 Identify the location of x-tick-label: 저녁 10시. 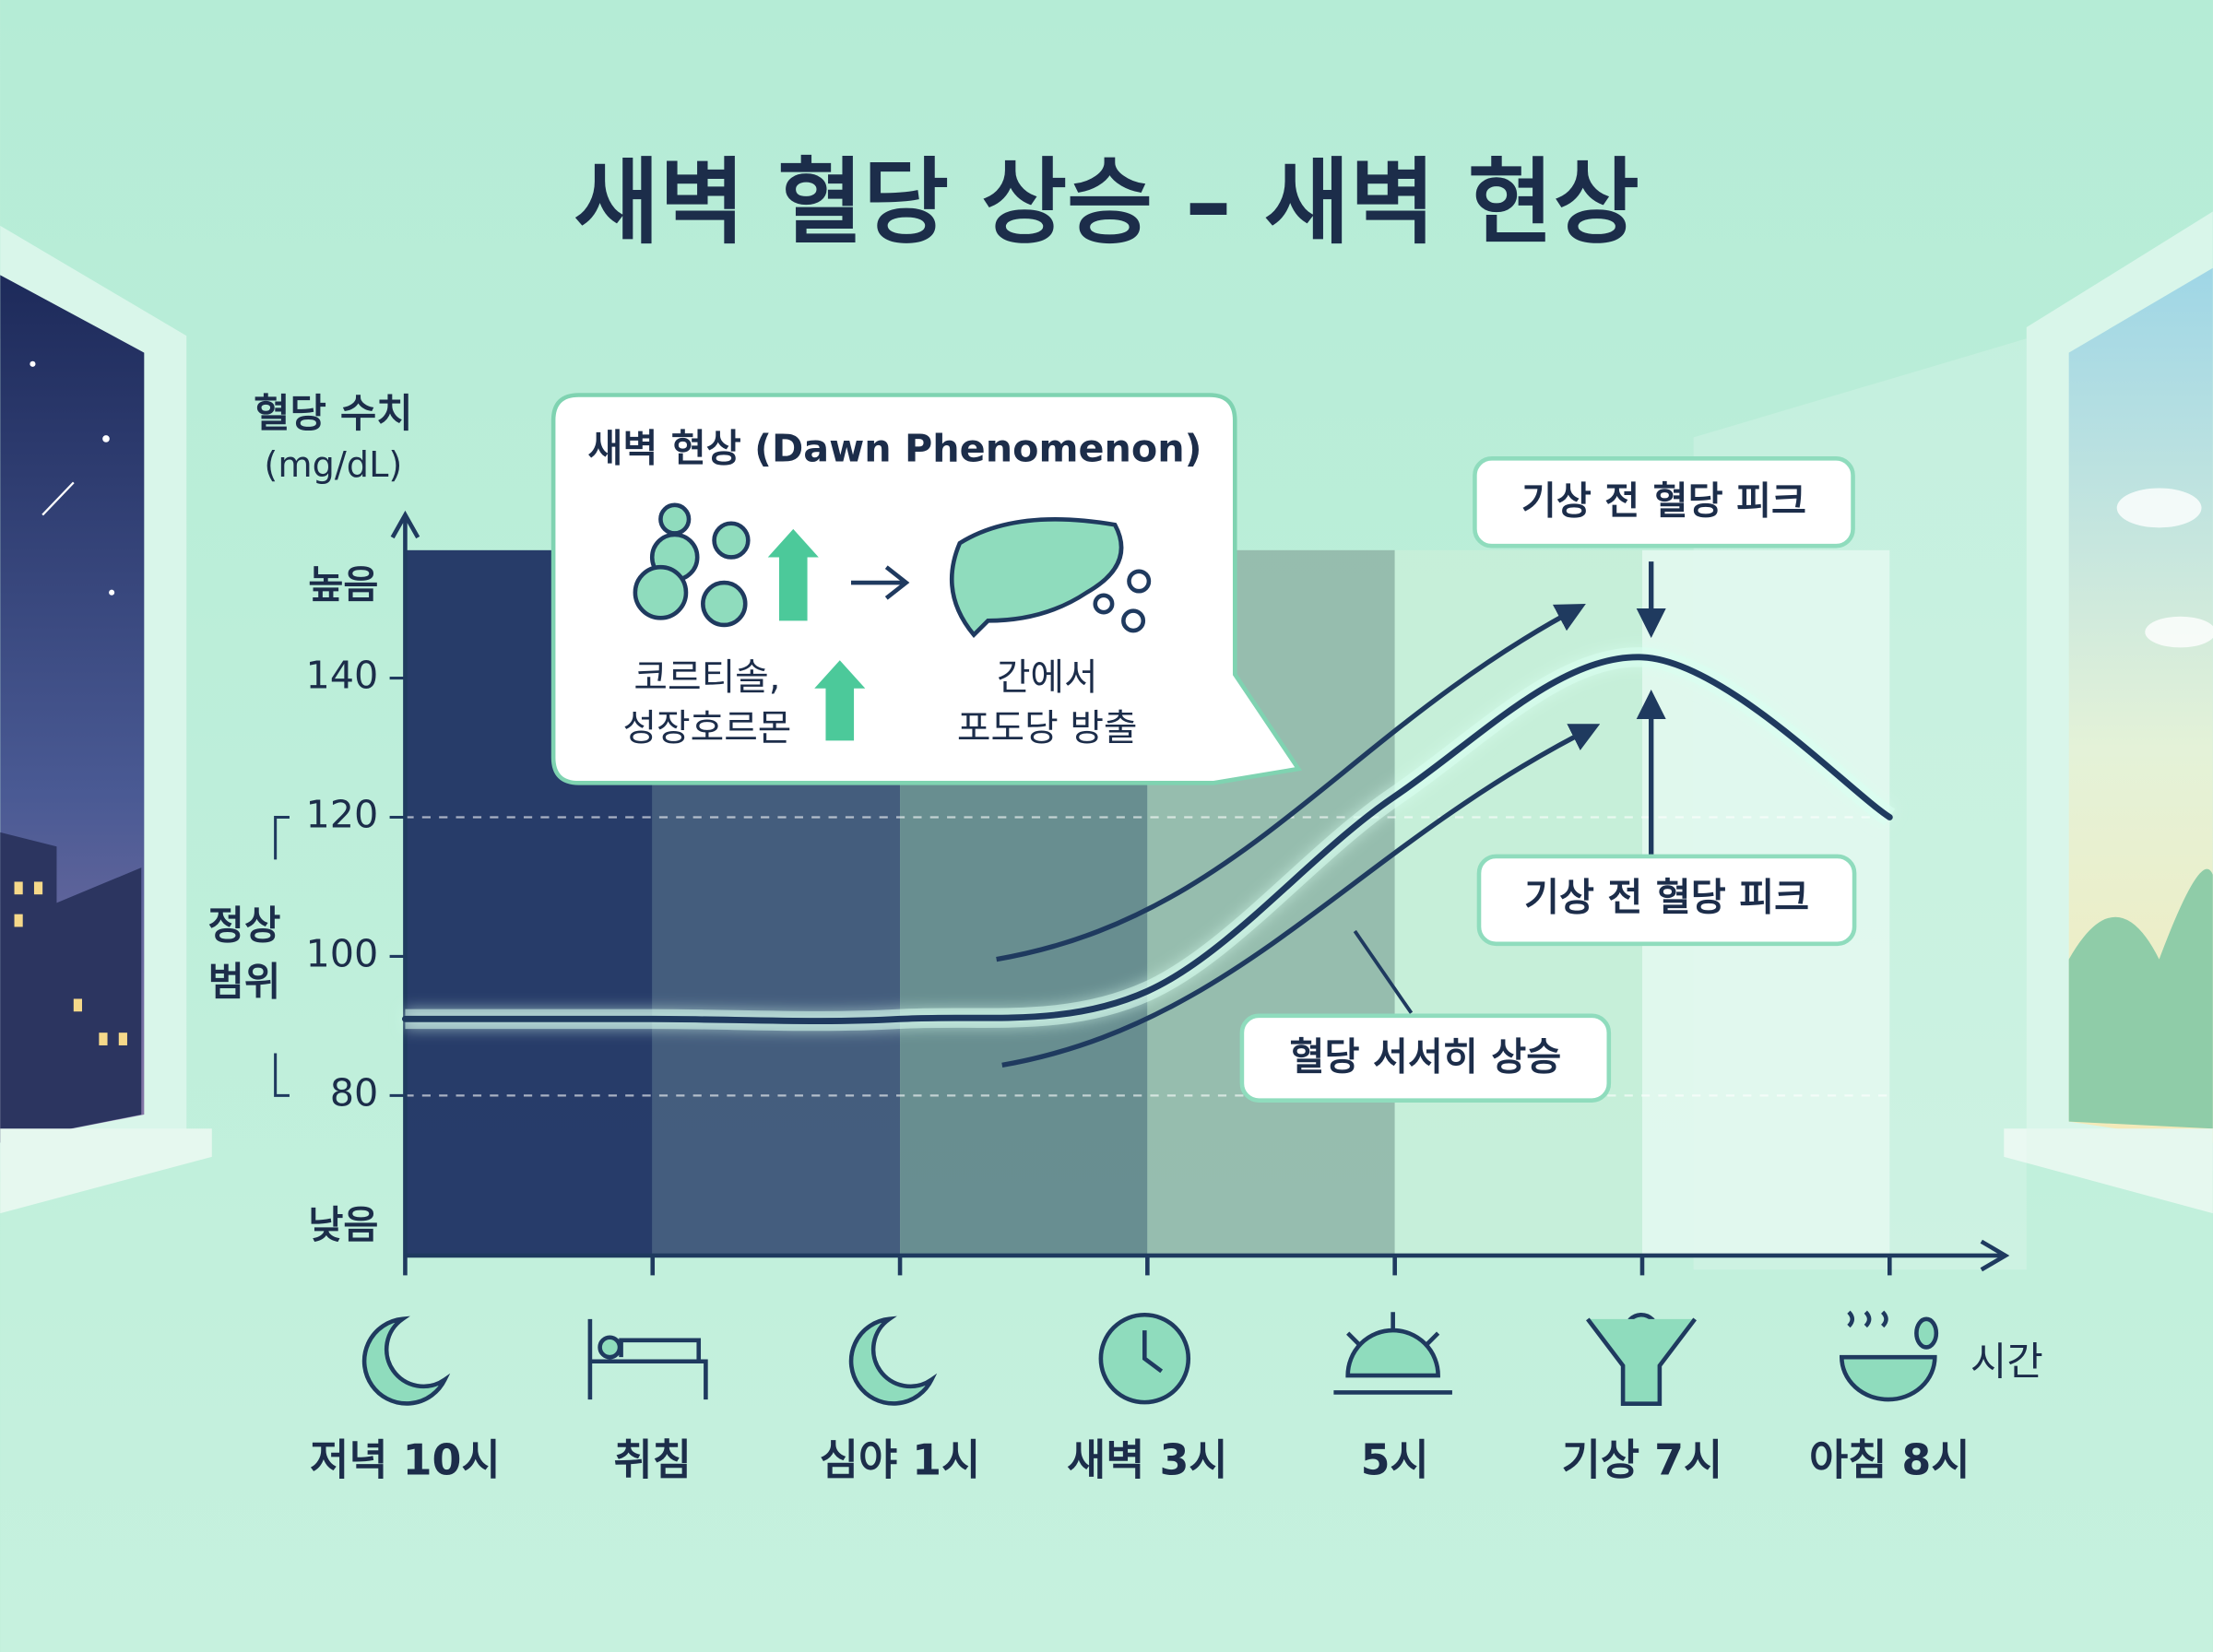
(405, 1459).